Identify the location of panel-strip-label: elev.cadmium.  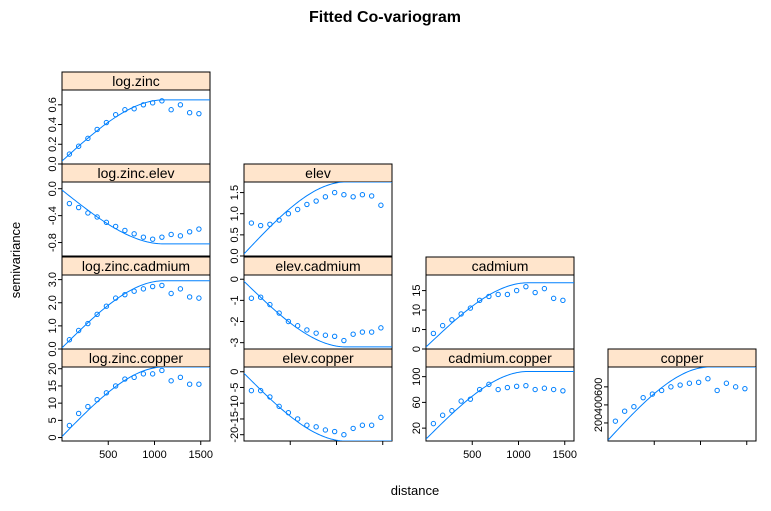
(317, 266).